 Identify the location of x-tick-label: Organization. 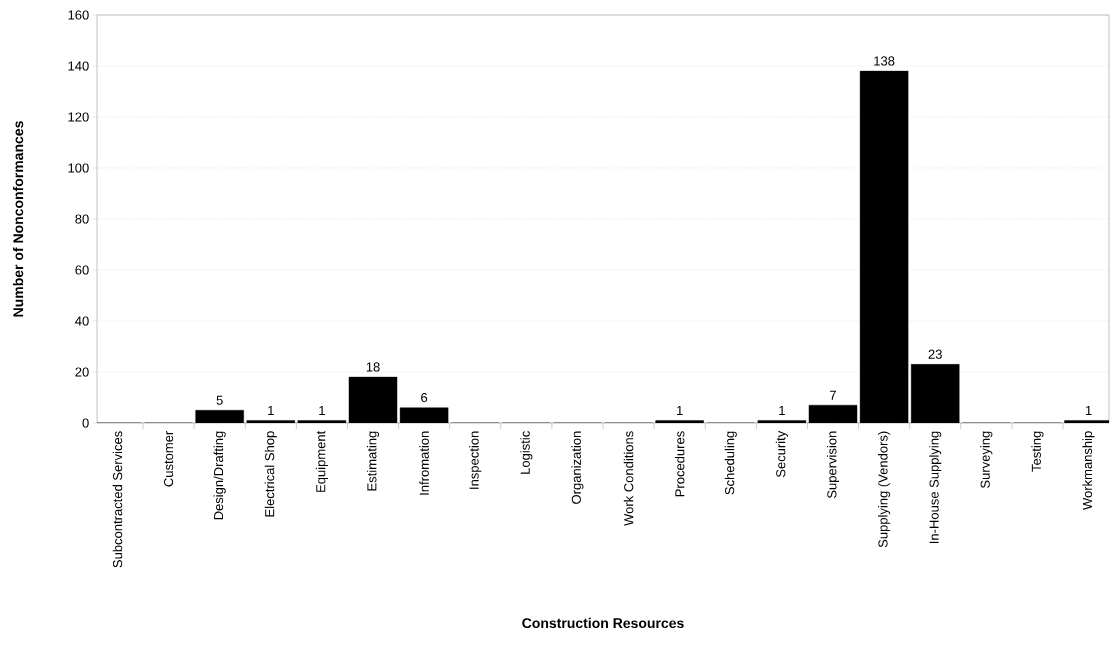
(577, 467).